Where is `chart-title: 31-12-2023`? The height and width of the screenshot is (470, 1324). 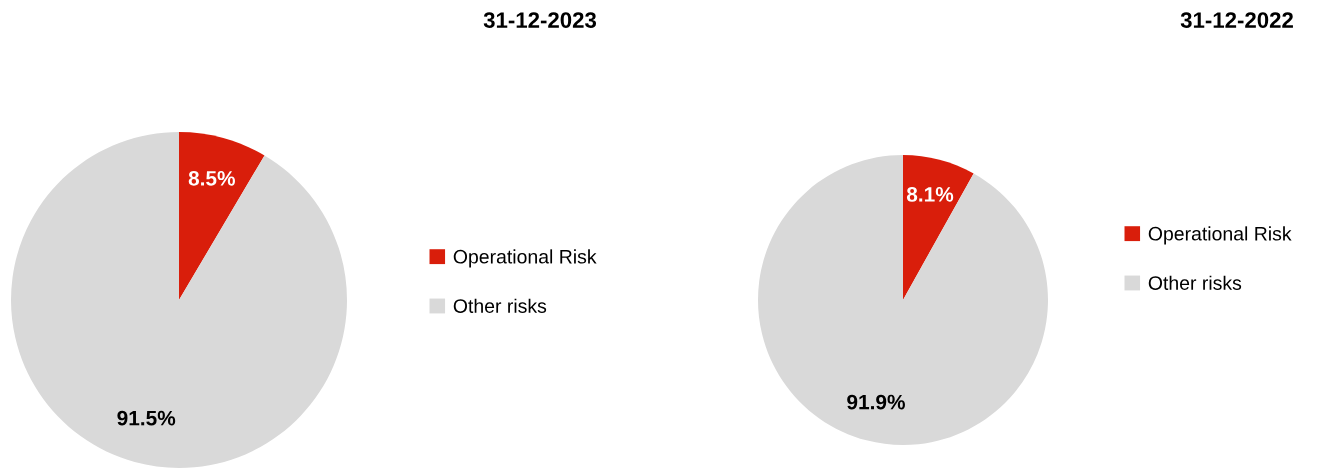 chart-title: 31-12-2023 is located at coordinates (540, 20).